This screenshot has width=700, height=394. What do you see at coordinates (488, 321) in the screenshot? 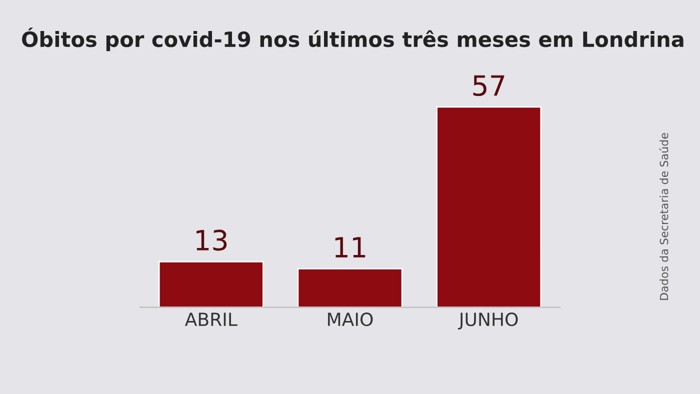
I see `x-tick-label: JUNHO` at bounding box center [488, 321].